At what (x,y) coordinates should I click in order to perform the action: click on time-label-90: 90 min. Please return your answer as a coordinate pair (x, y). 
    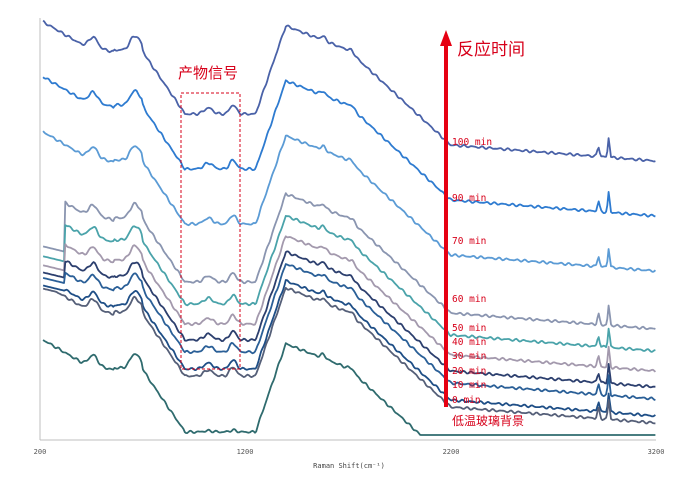
    Looking at the image, I should click on (469, 198).